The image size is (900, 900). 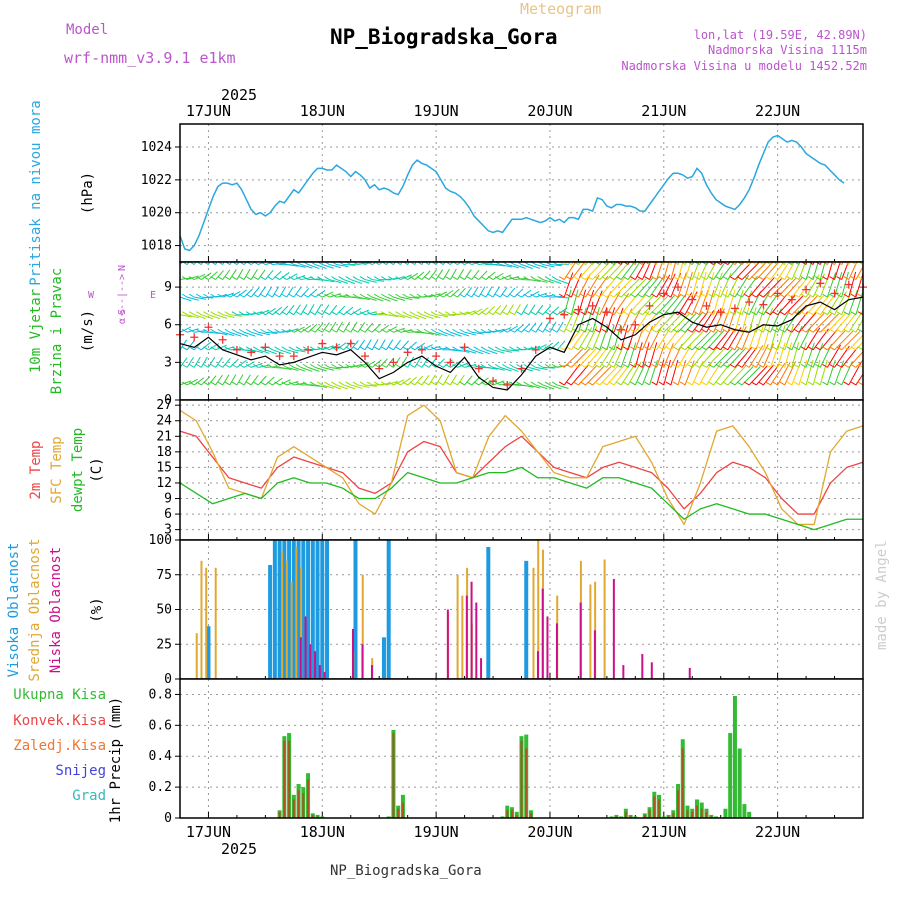 I want to click on plot-area, so click(x=521, y=470).